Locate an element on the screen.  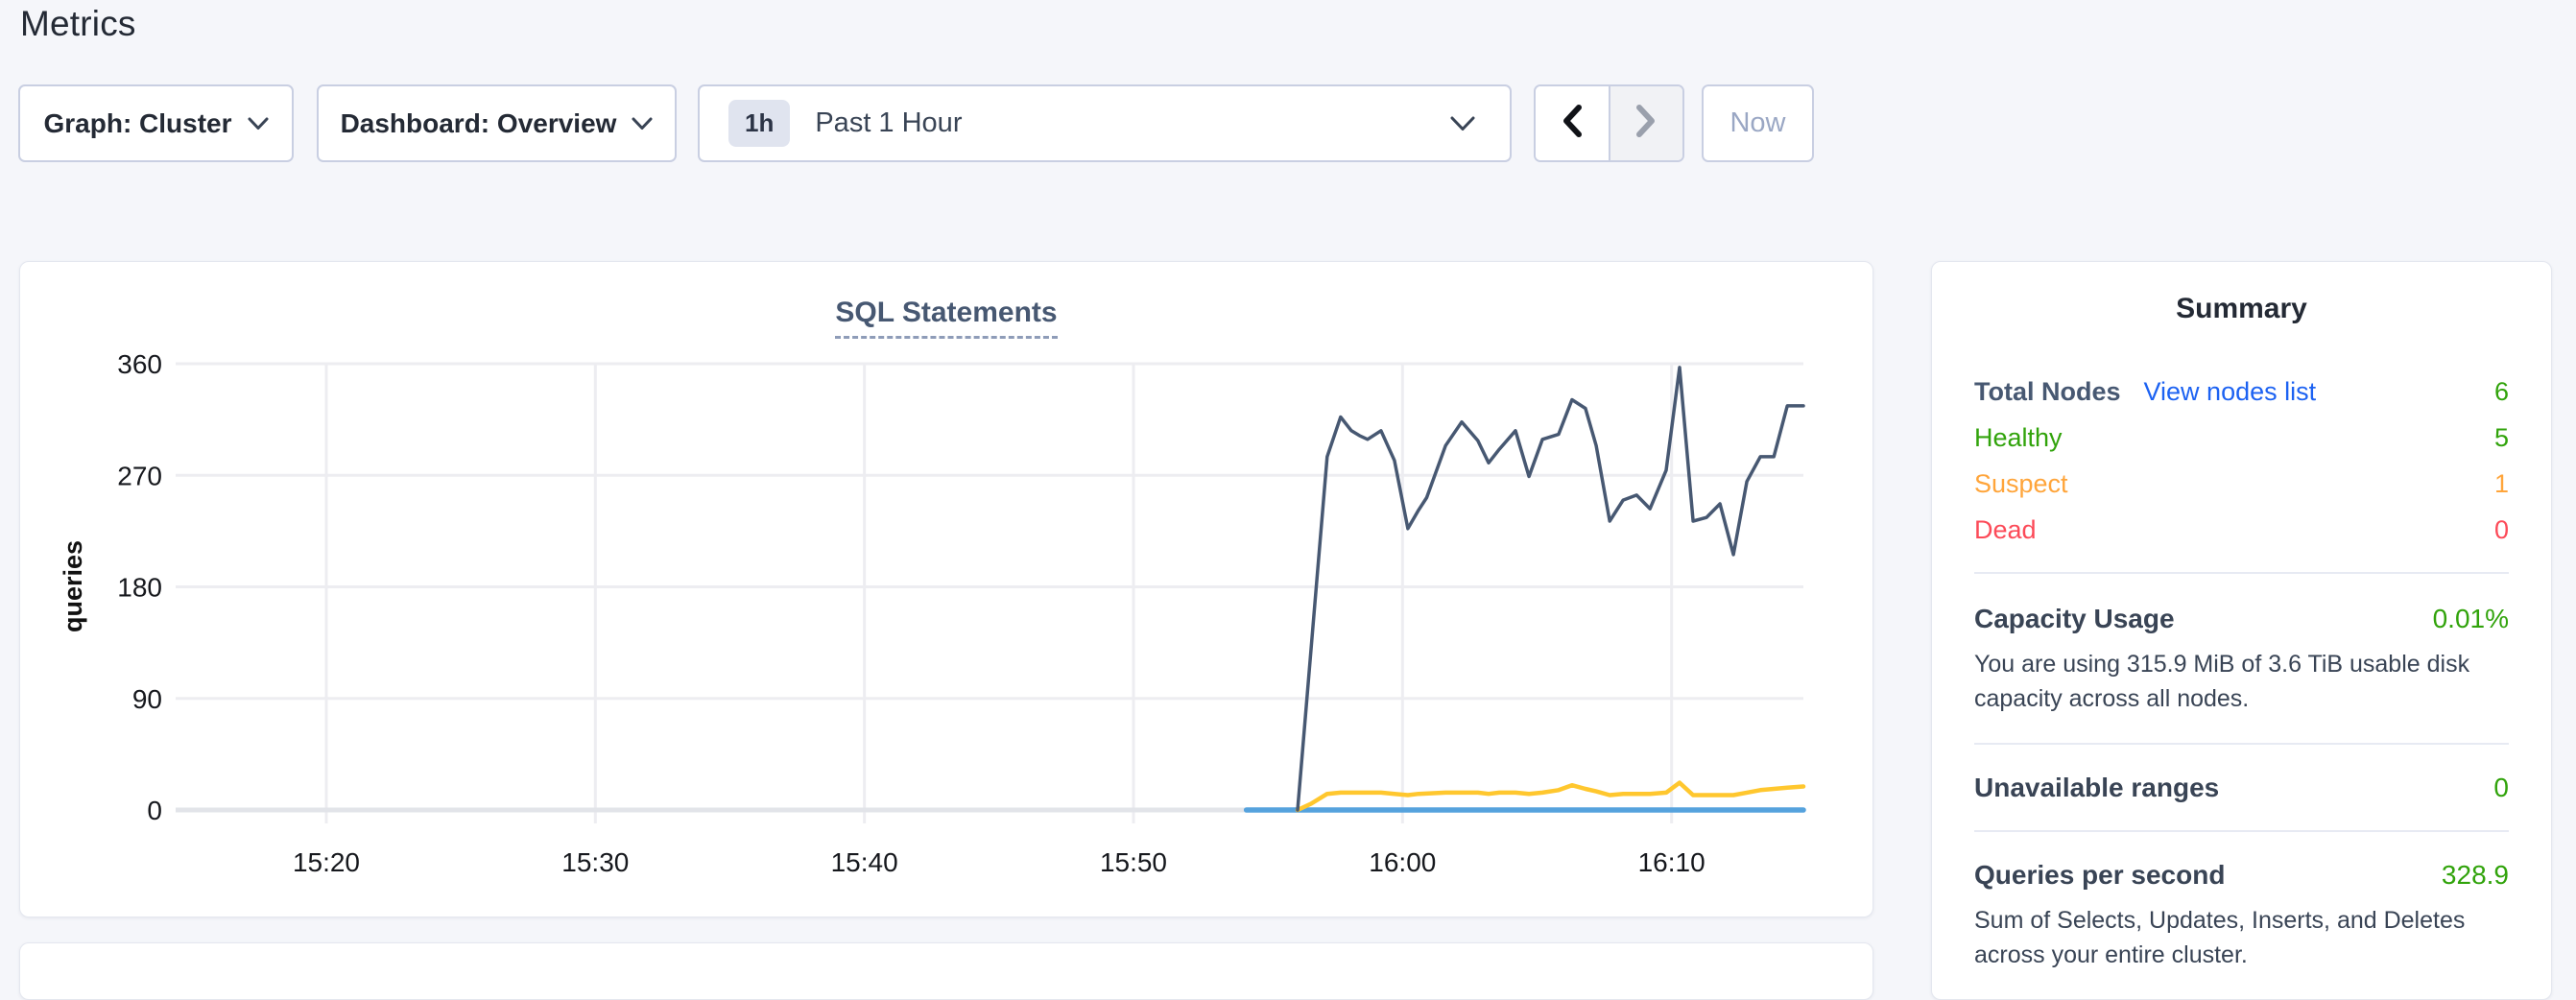
chevron-left-icon is located at coordinates (1572, 124).